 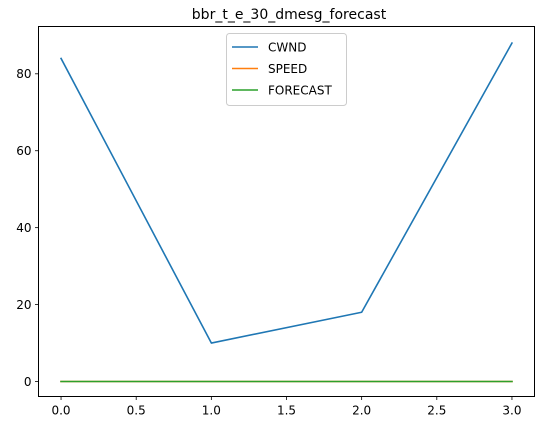 What do you see at coordinates (23, 74) in the screenshot?
I see `y-tick-label: 80` at bounding box center [23, 74].